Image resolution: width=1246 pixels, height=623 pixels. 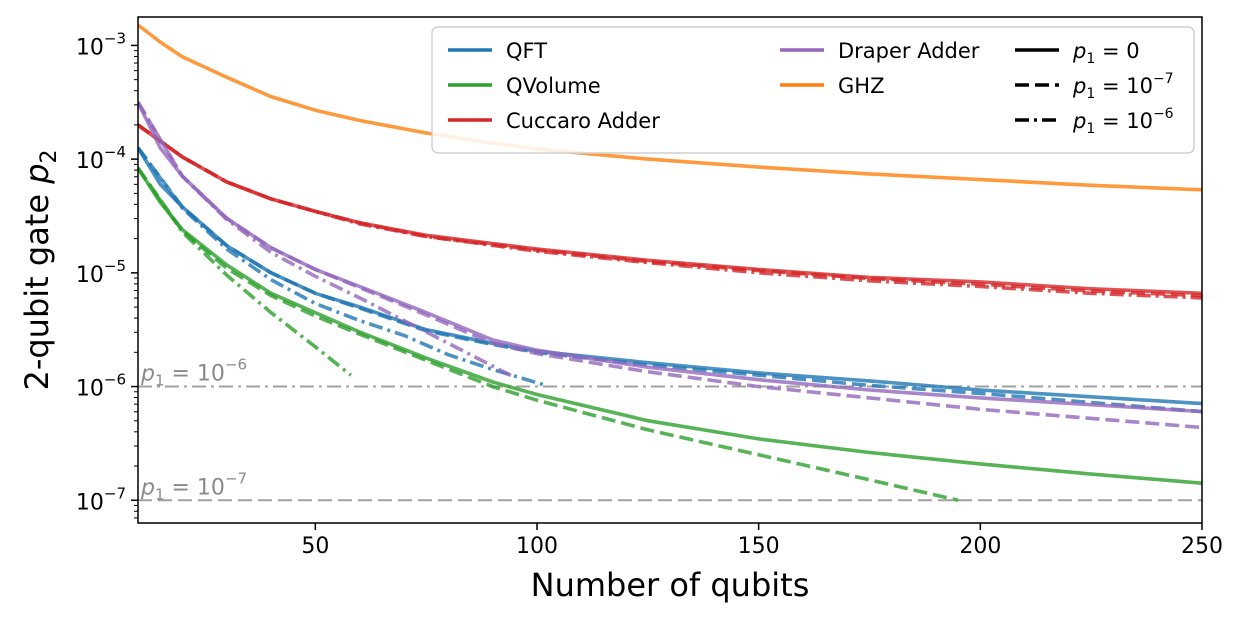 I want to click on legend-label: GHZ, so click(x=861, y=86).